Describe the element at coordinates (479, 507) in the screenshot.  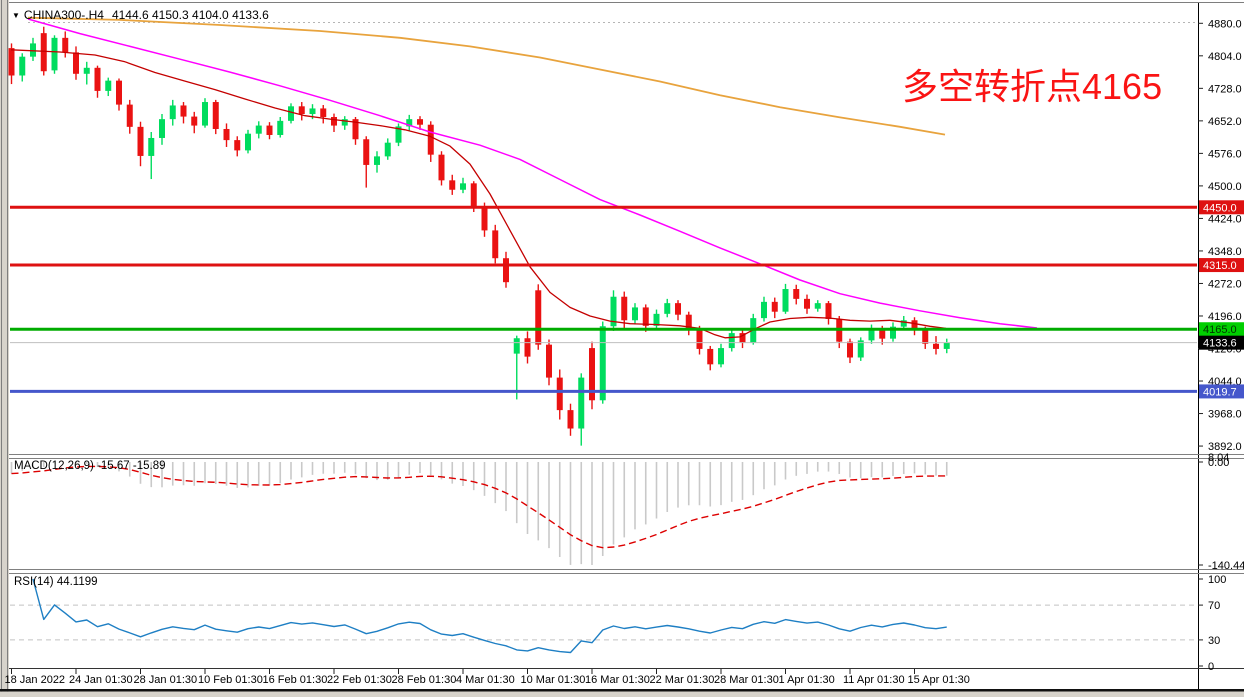
I see `macd-signal-line` at that location.